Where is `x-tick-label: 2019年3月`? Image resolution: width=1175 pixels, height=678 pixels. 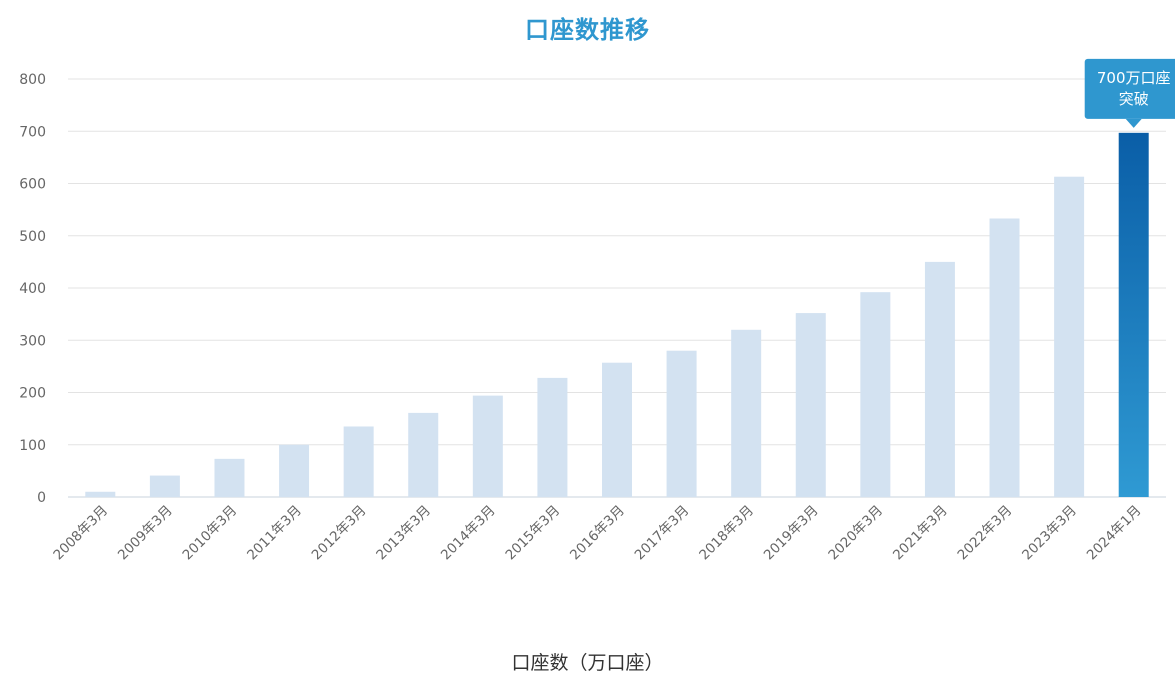 x-tick-label: 2019年3月 is located at coordinates (791, 533).